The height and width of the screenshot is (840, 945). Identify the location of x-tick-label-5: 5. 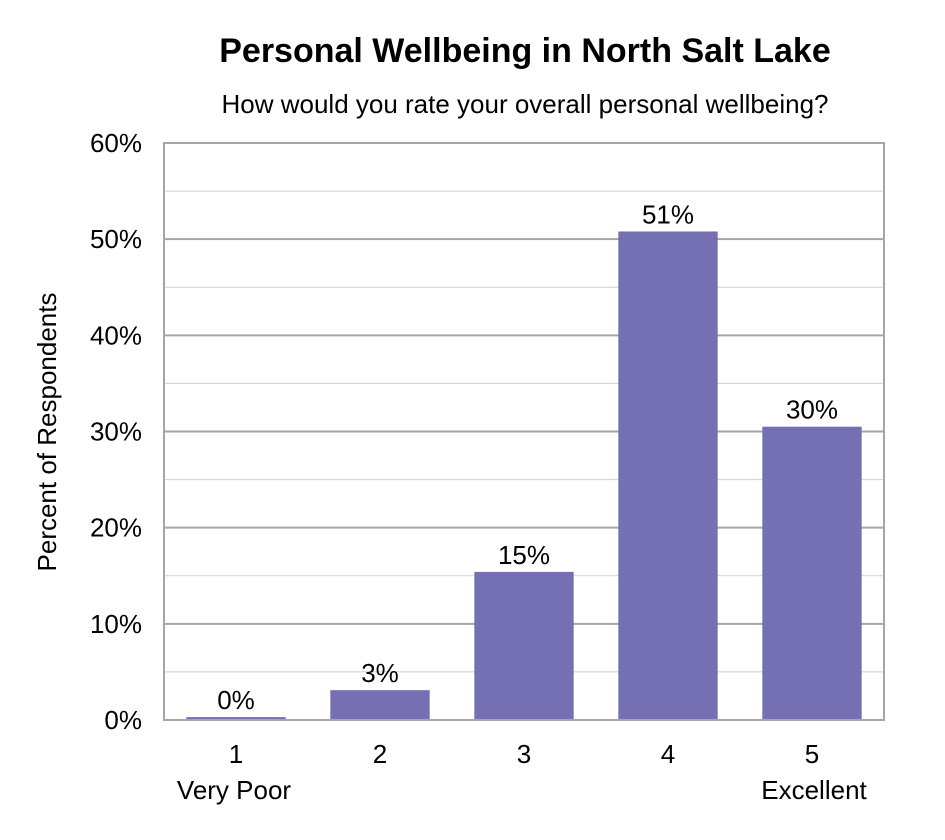
(812, 754).